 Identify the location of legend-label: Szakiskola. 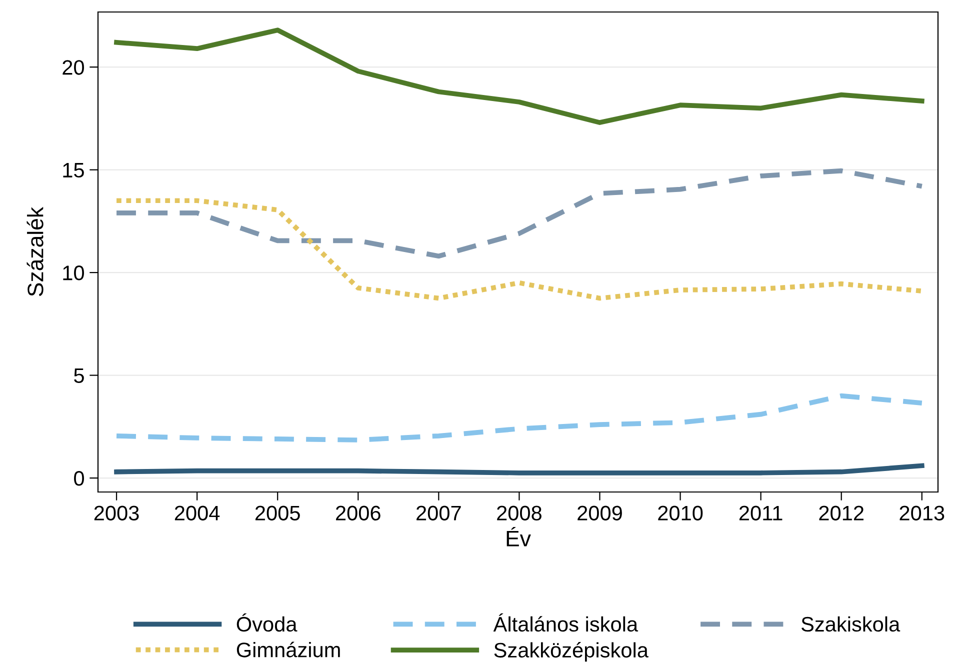
(850, 624).